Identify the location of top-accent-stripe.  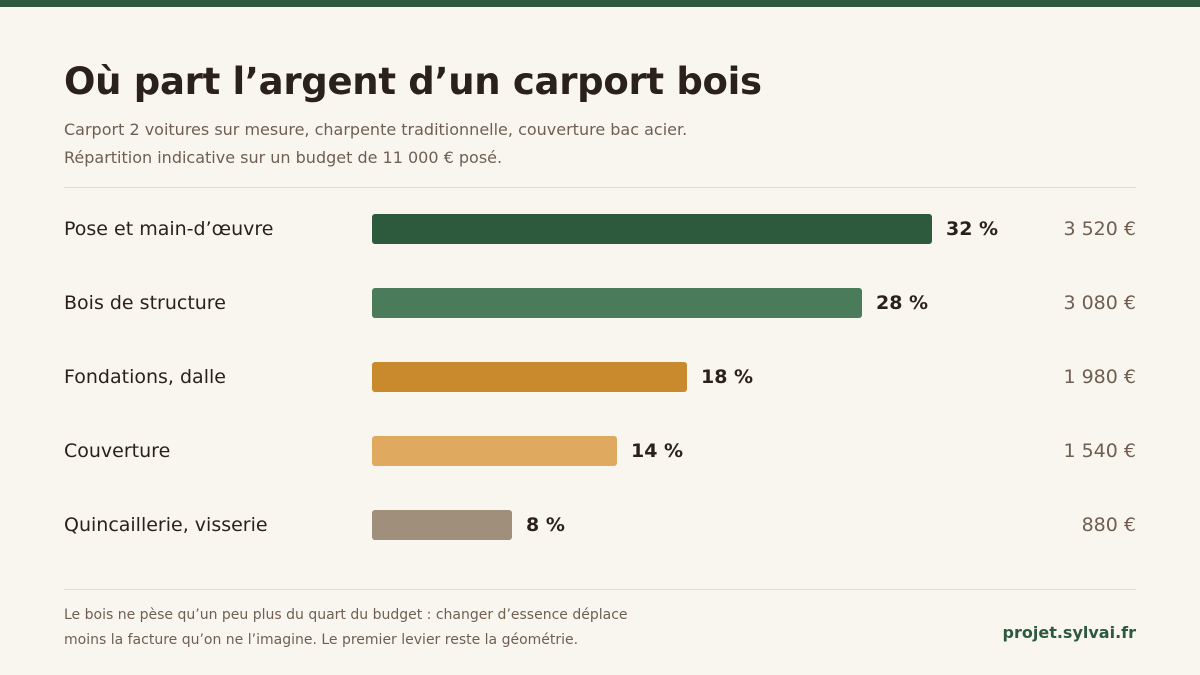
(600, 3).